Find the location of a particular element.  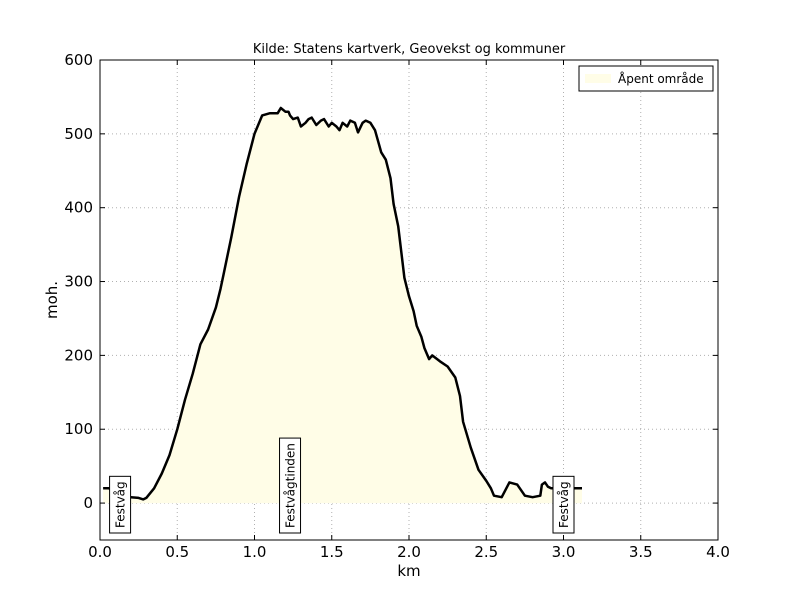

y-tick-label: 200 is located at coordinates (78, 355).